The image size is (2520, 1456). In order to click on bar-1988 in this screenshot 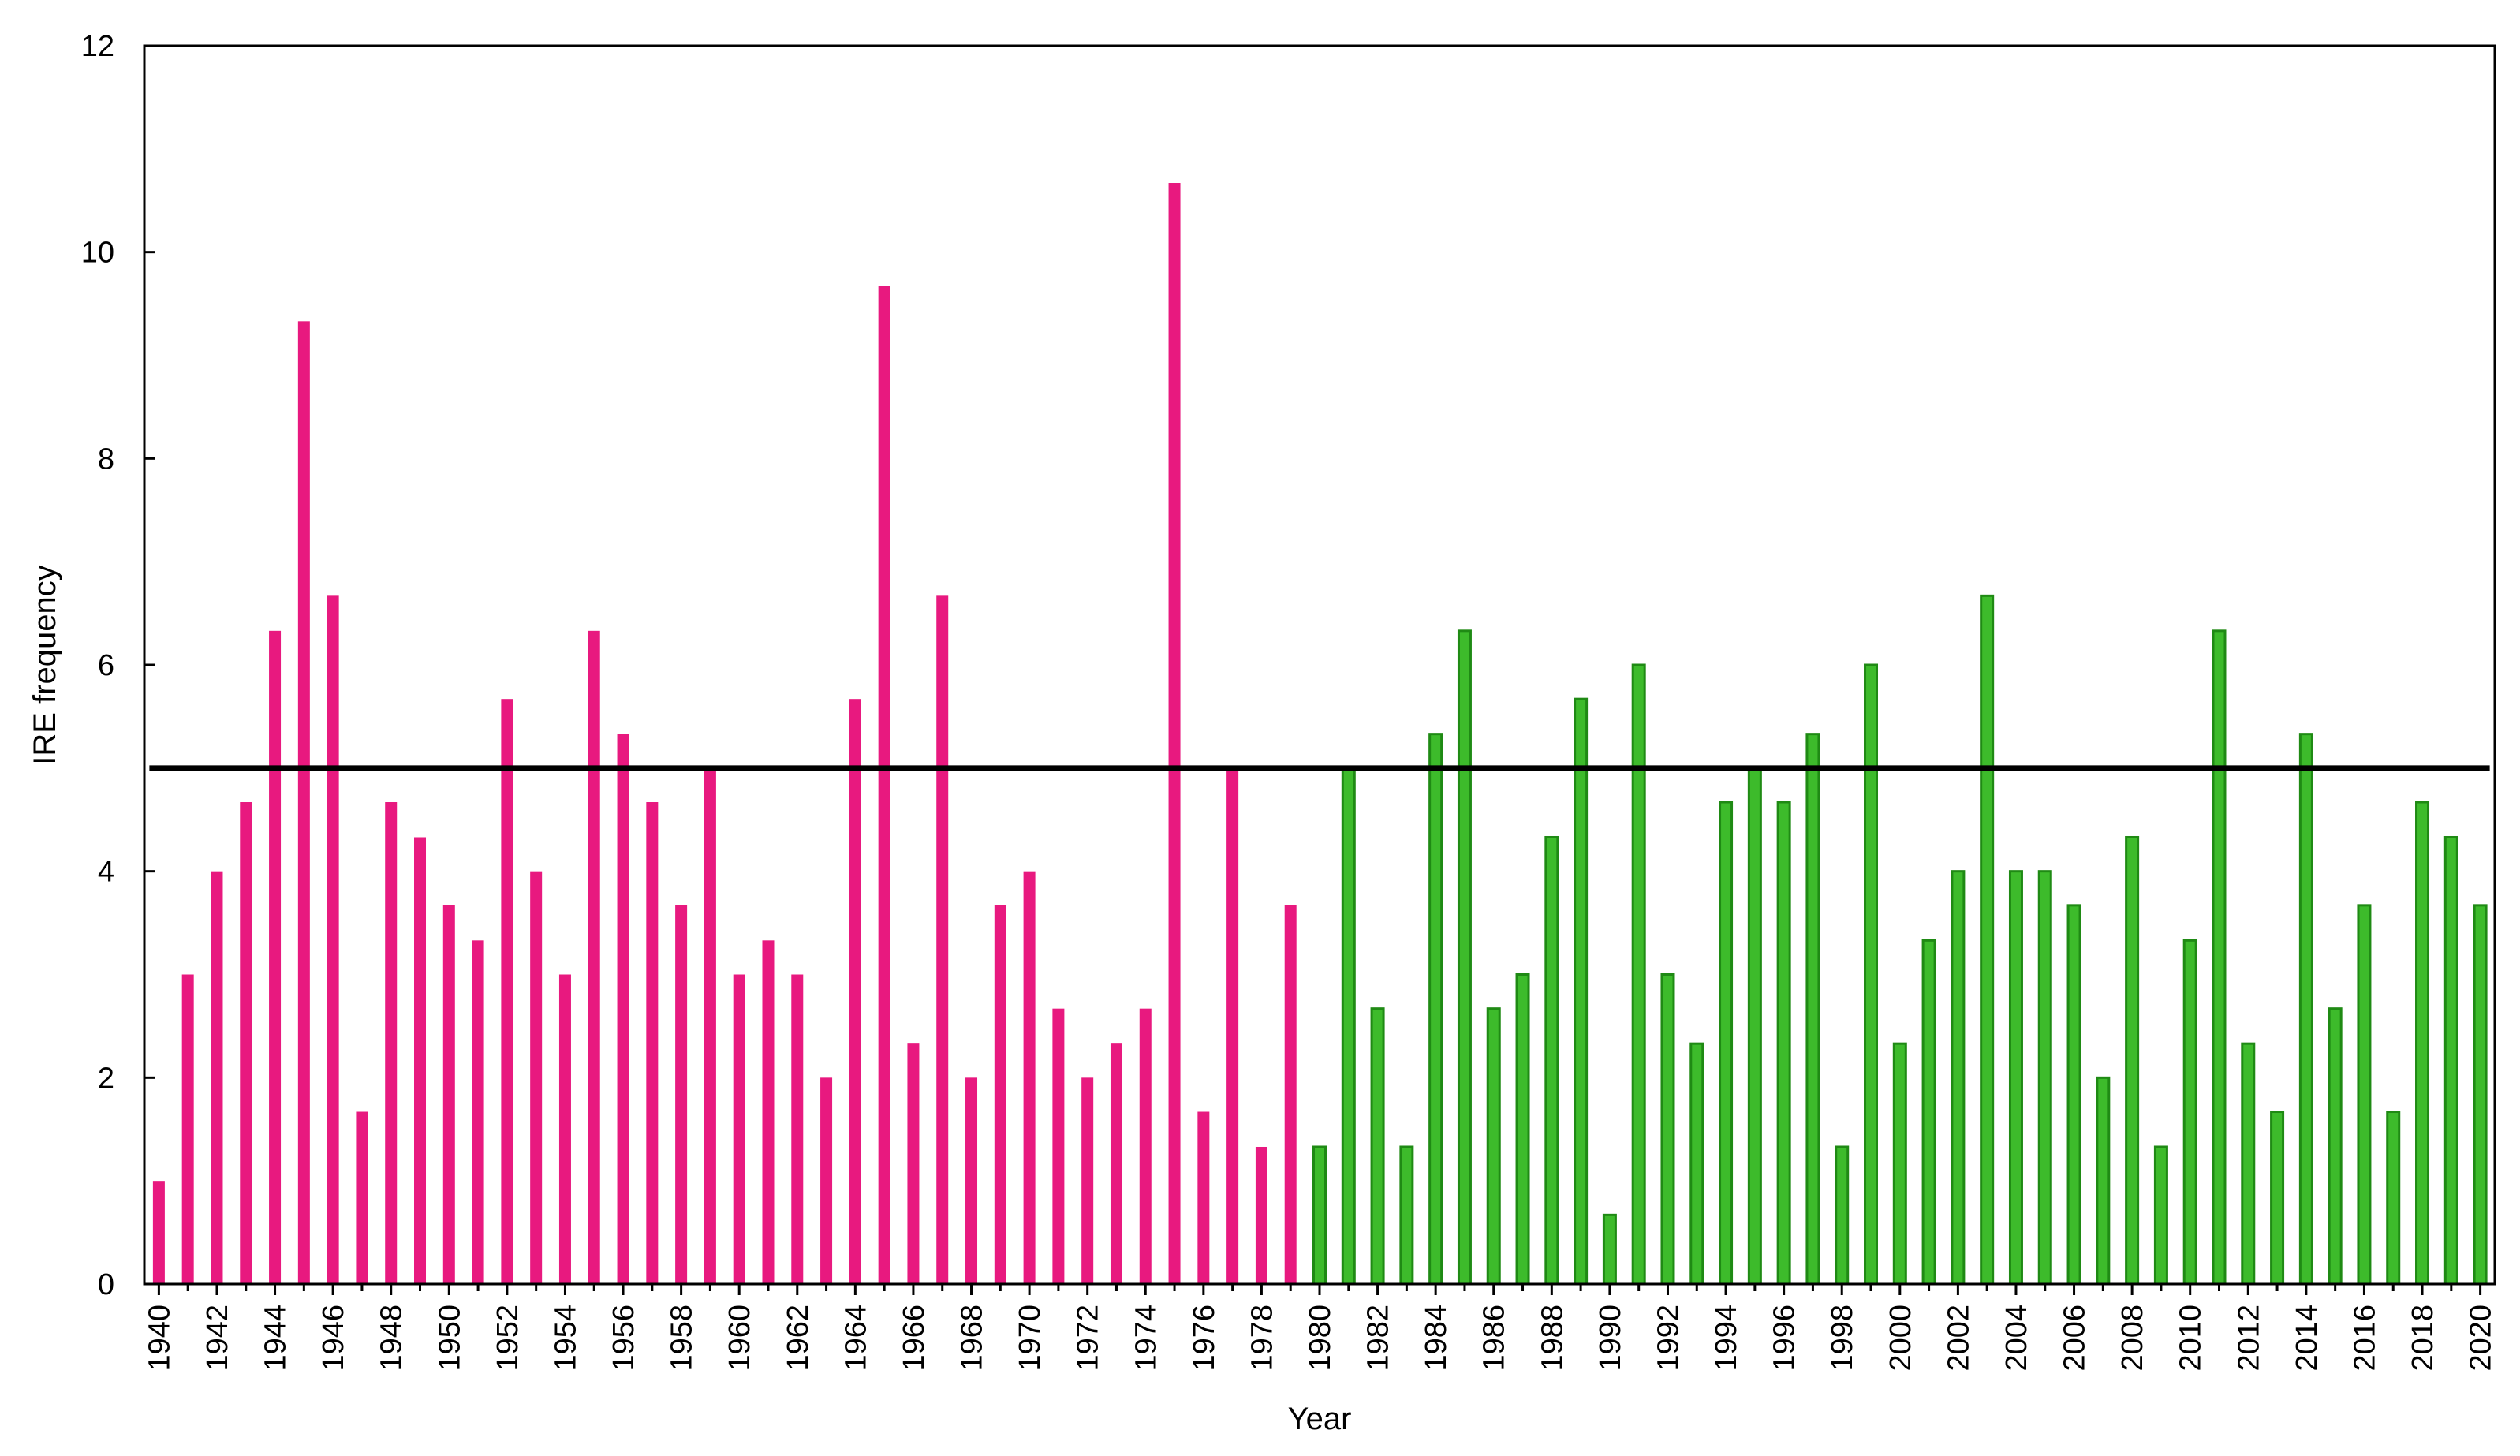, I will do `click(1551, 1060)`.